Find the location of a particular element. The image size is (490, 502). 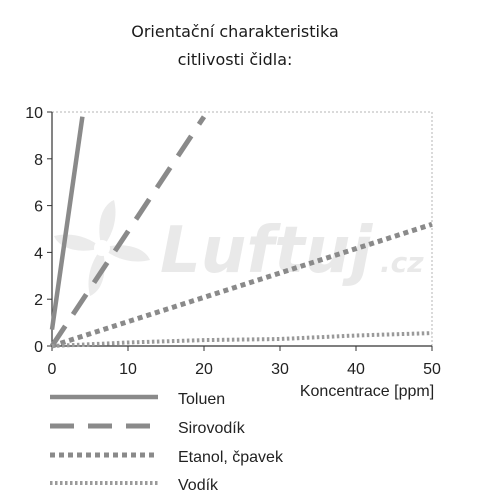

y-tick-label: 4 is located at coordinates (38, 253).